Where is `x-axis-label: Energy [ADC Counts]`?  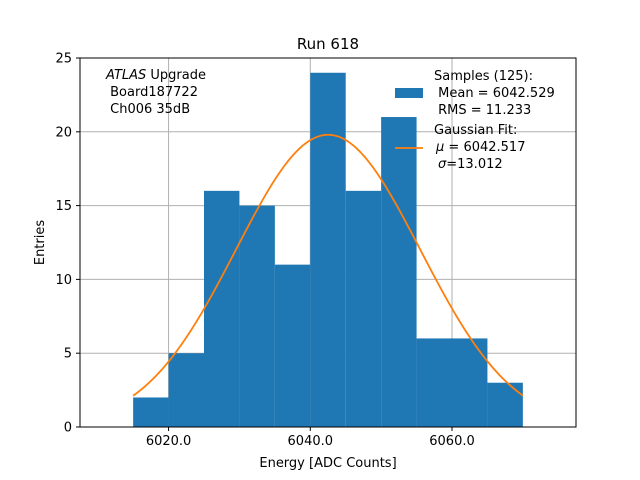
x-axis-label: Energy [ADC Counts] is located at coordinates (327, 463).